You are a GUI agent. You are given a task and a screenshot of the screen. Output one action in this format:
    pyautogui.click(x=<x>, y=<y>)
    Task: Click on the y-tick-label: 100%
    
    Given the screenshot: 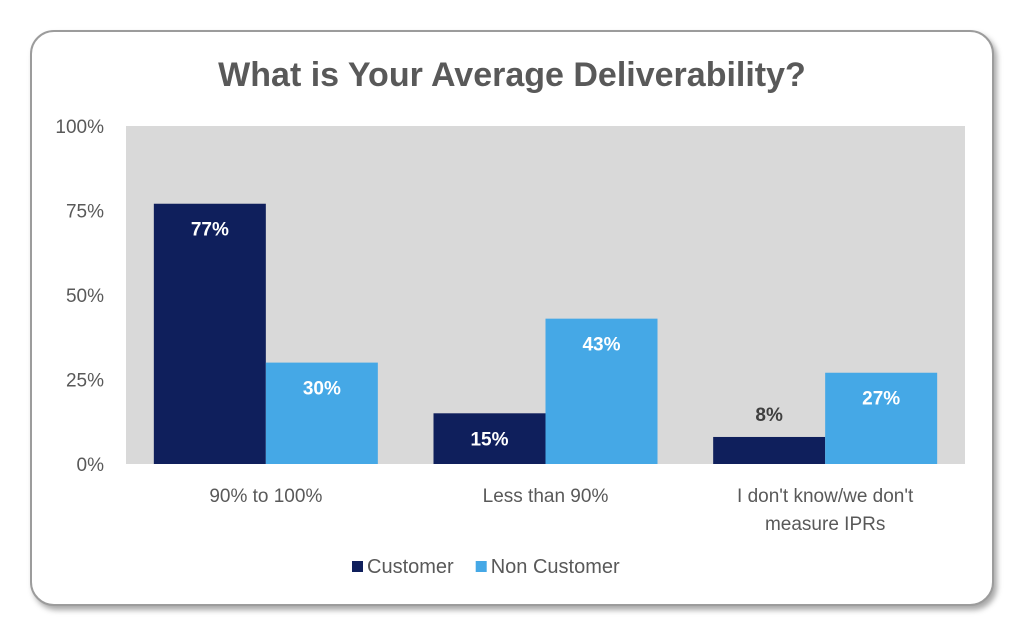 What is the action you would take?
    pyautogui.click(x=79, y=127)
    